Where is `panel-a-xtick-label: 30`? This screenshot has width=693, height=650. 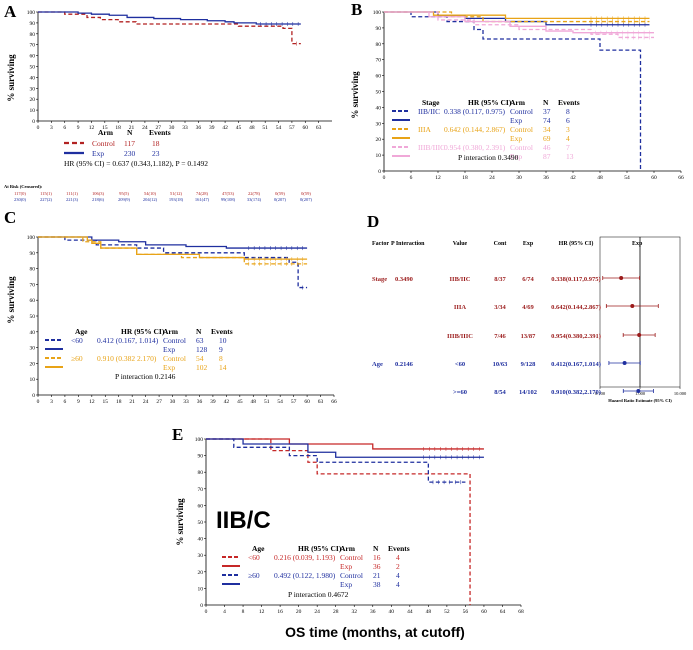
panel-a-xtick-label: 30 is located at coordinates (172, 128).